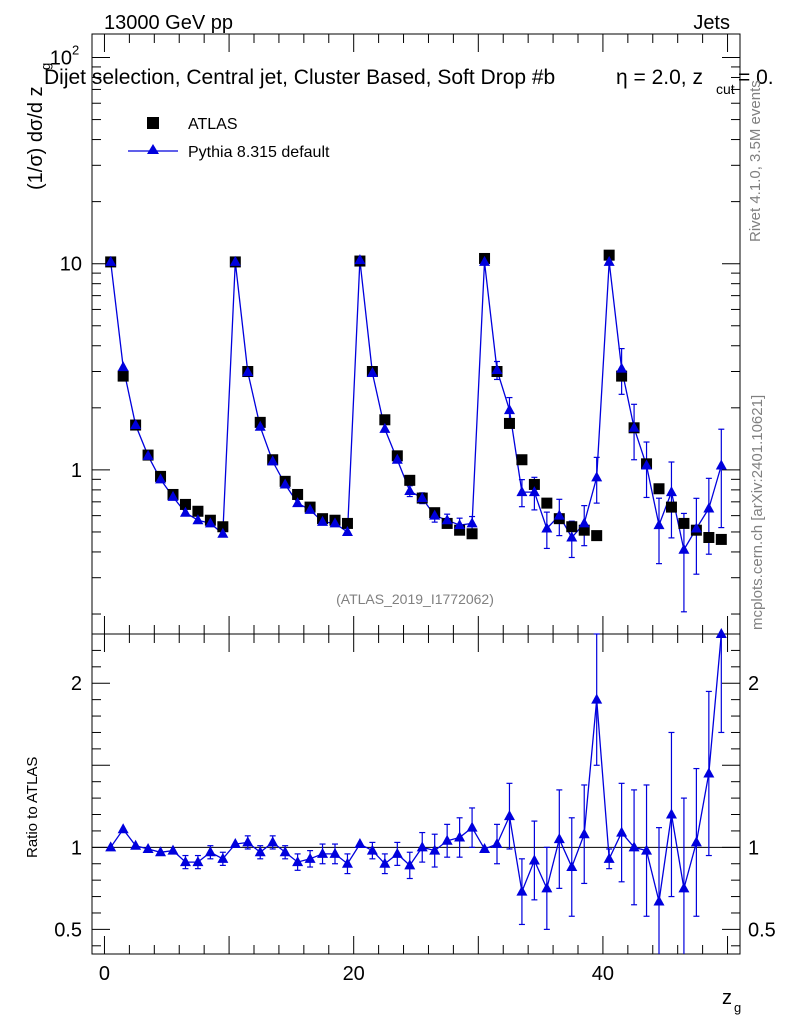 This screenshot has height=1024, width=786. I want to click on ratio-y-tick-label: 2, so click(76, 684).